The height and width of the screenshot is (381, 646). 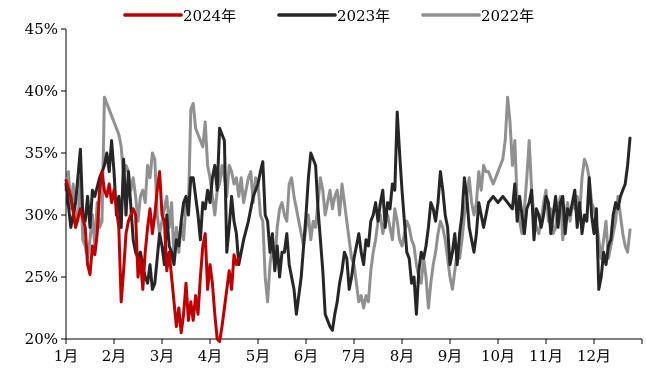 What do you see at coordinates (402, 356) in the screenshot?
I see `x-tick-label: 8月` at bounding box center [402, 356].